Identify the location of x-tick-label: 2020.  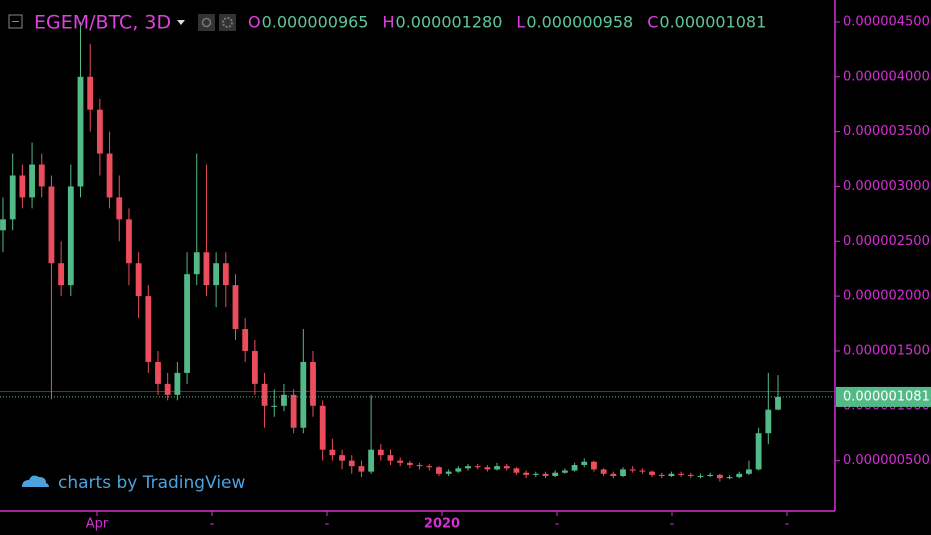
(442, 524).